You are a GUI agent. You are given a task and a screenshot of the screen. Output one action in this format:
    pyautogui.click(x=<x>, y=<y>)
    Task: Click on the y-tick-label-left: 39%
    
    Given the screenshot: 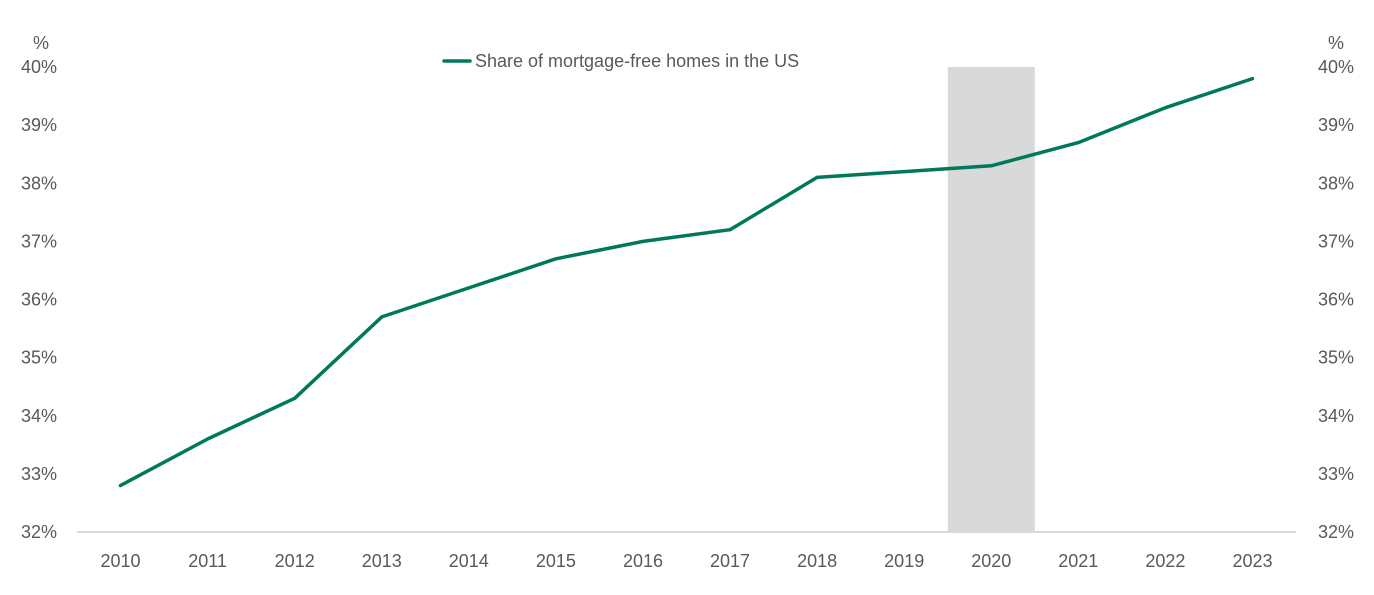 What is the action you would take?
    pyautogui.click(x=39, y=125)
    